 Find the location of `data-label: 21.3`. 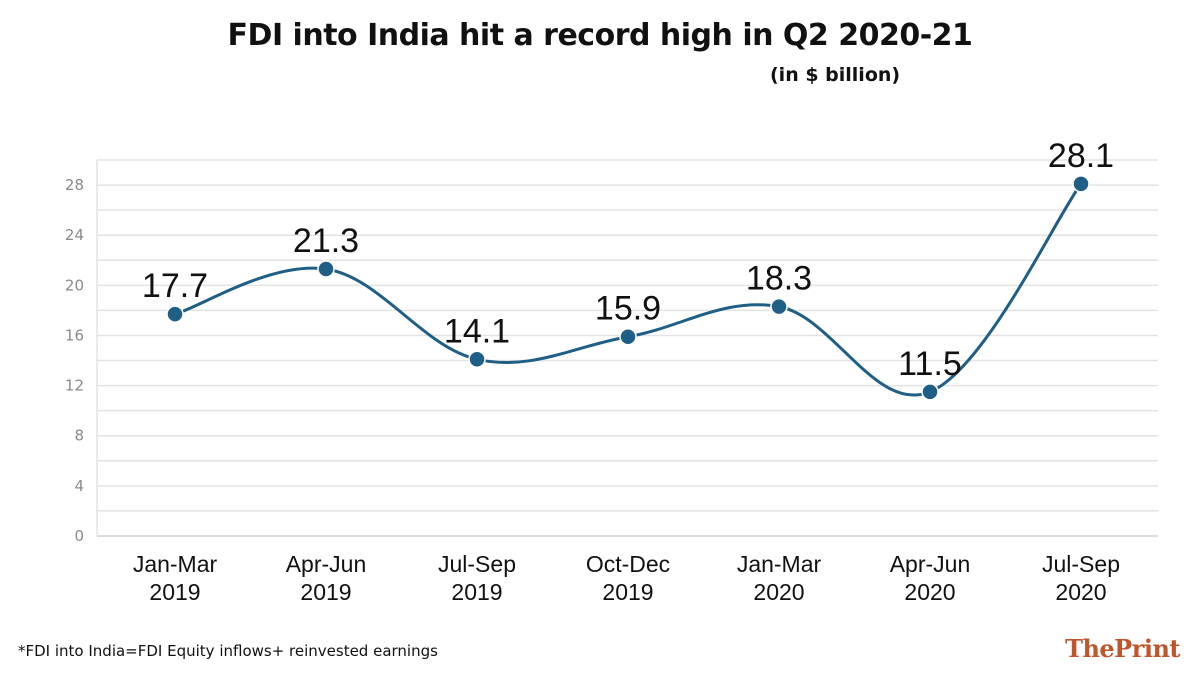

data-label: 21.3 is located at coordinates (326, 241).